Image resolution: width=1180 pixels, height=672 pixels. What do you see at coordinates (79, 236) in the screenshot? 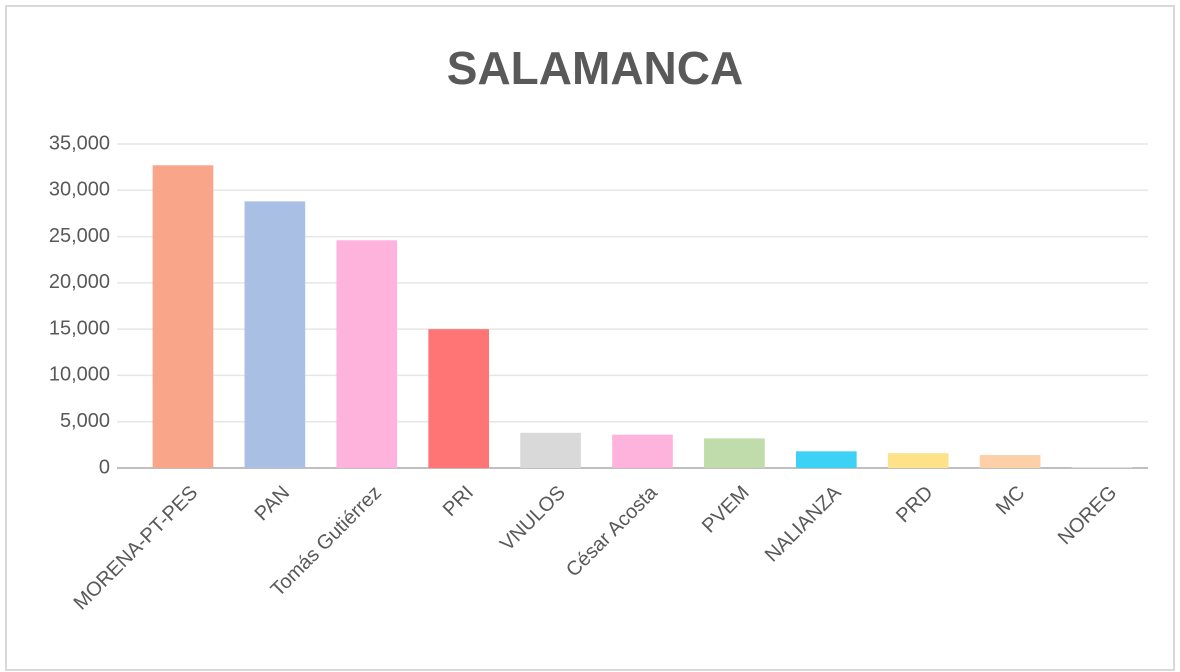
I see `y-tick-label: 25,000` at bounding box center [79, 236].